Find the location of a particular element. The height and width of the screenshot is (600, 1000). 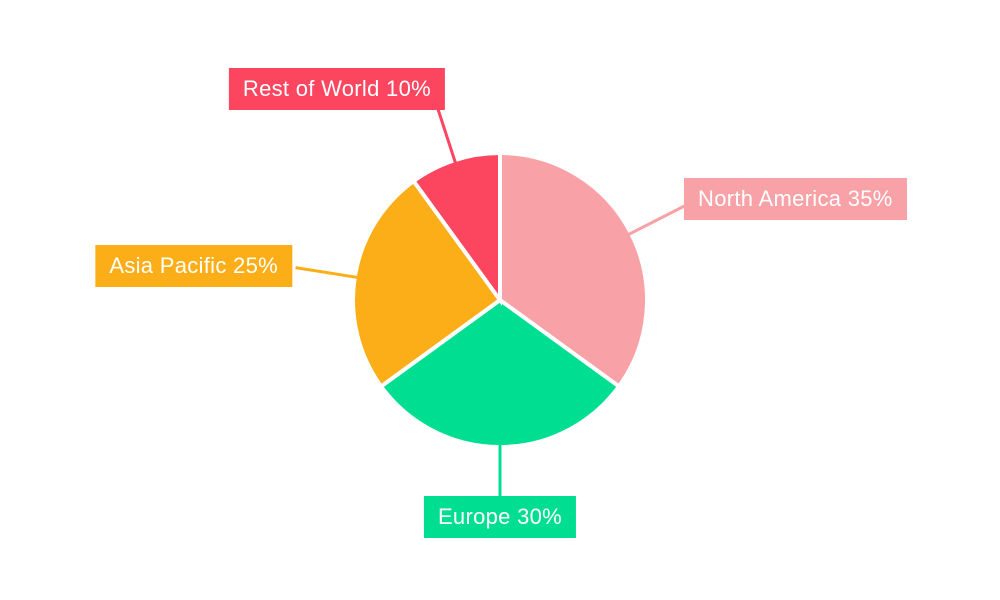

leader-line-asia-pacific is located at coordinates (328, 273).